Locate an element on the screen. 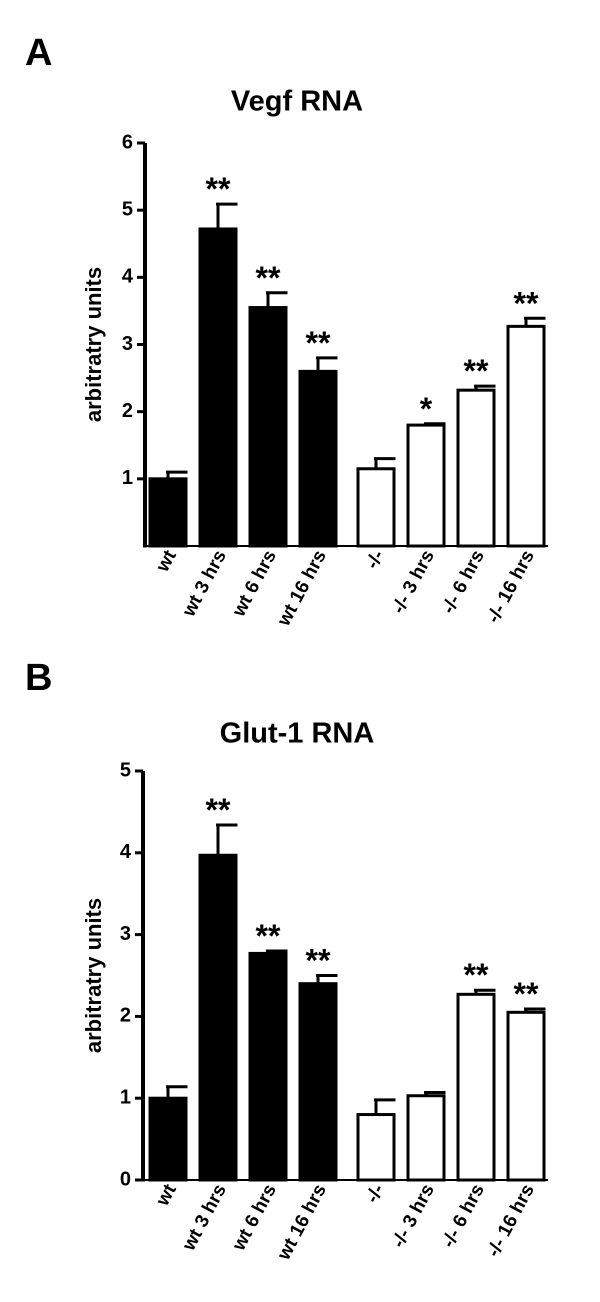 The height and width of the screenshot is (1302, 600). y-tick-label: 6 is located at coordinates (127, 142).